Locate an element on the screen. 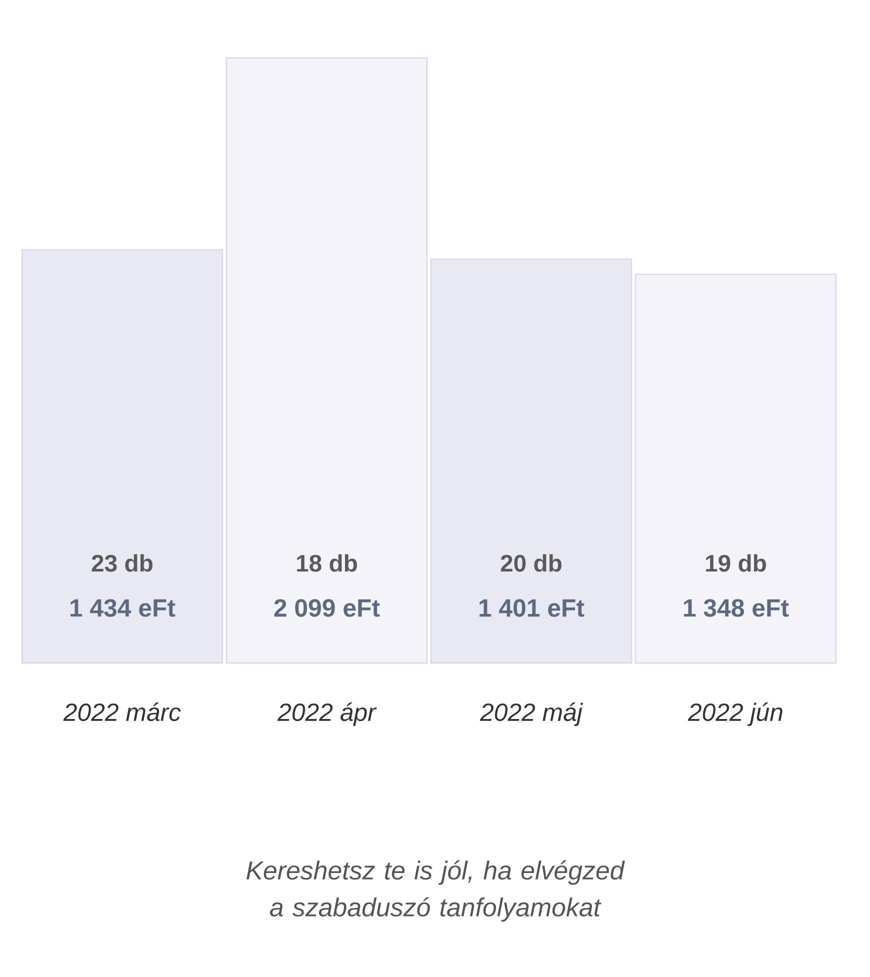 The width and height of the screenshot is (870, 977). text: Kereshetsz te is jól, ha elvégzed a szabaduszó tanfolyamokat is located at coordinates (435, 891).